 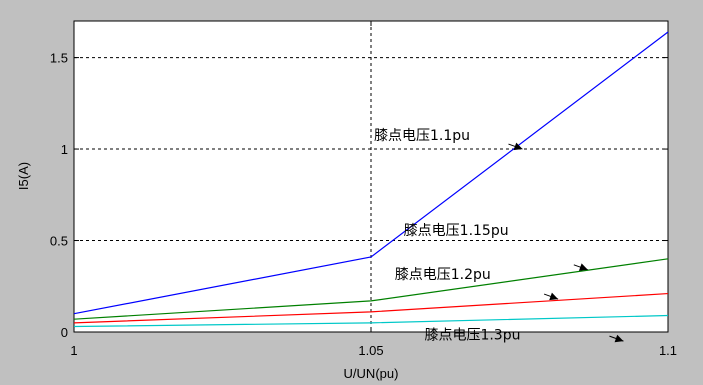 What do you see at coordinates (422, 136) in the screenshot?
I see `annotation-label-1: 膝点电压1.1pu` at bounding box center [422, 136].